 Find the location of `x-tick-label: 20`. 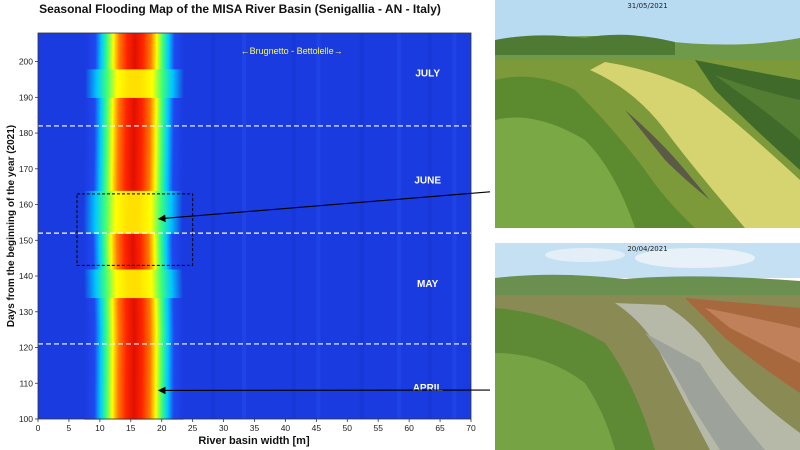

x-tick-label: 20 is located at coordinates (162, 428).